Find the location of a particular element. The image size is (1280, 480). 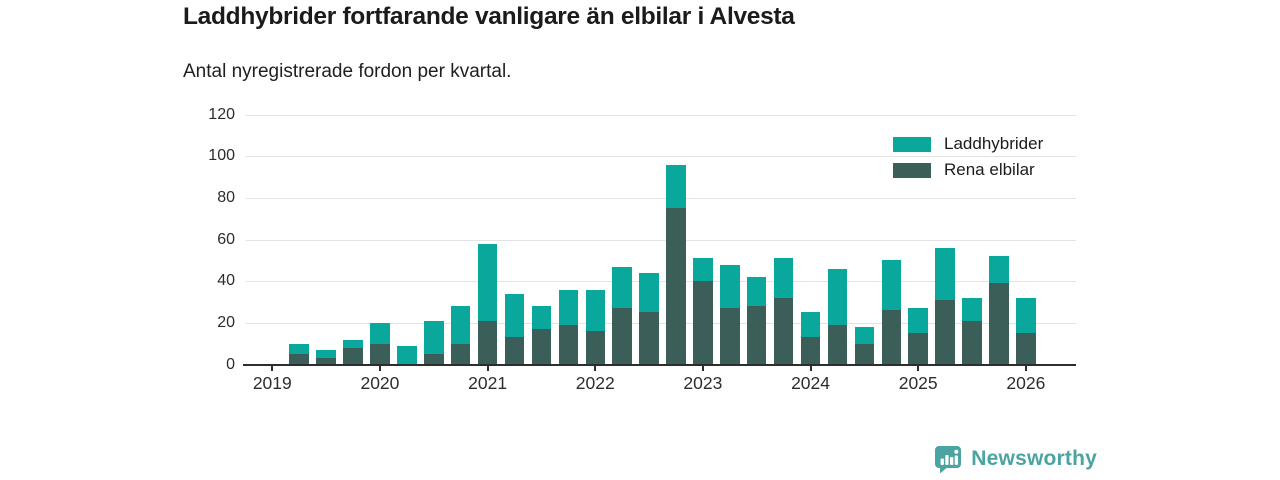

y-axis-label: 100 is located at coordinates (221, 156).